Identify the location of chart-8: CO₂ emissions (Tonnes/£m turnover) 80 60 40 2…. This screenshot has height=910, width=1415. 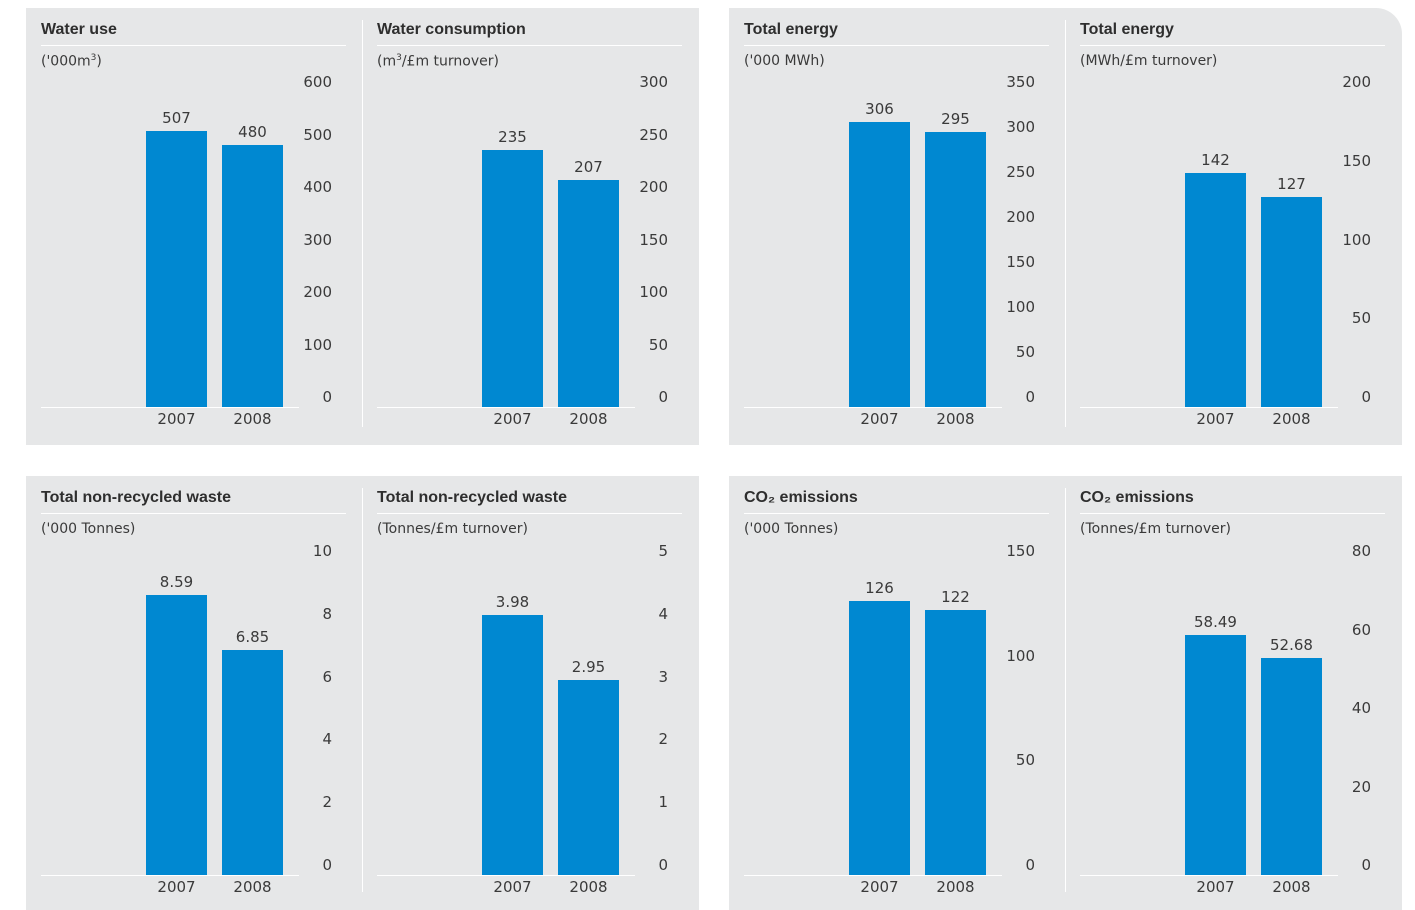
(1233, 693).